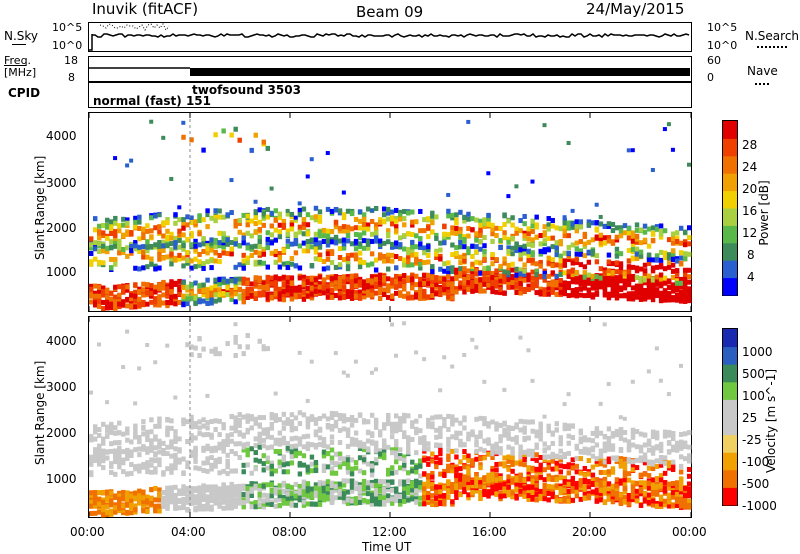  I want to click on nsky-legend-line, so click(19, 44).